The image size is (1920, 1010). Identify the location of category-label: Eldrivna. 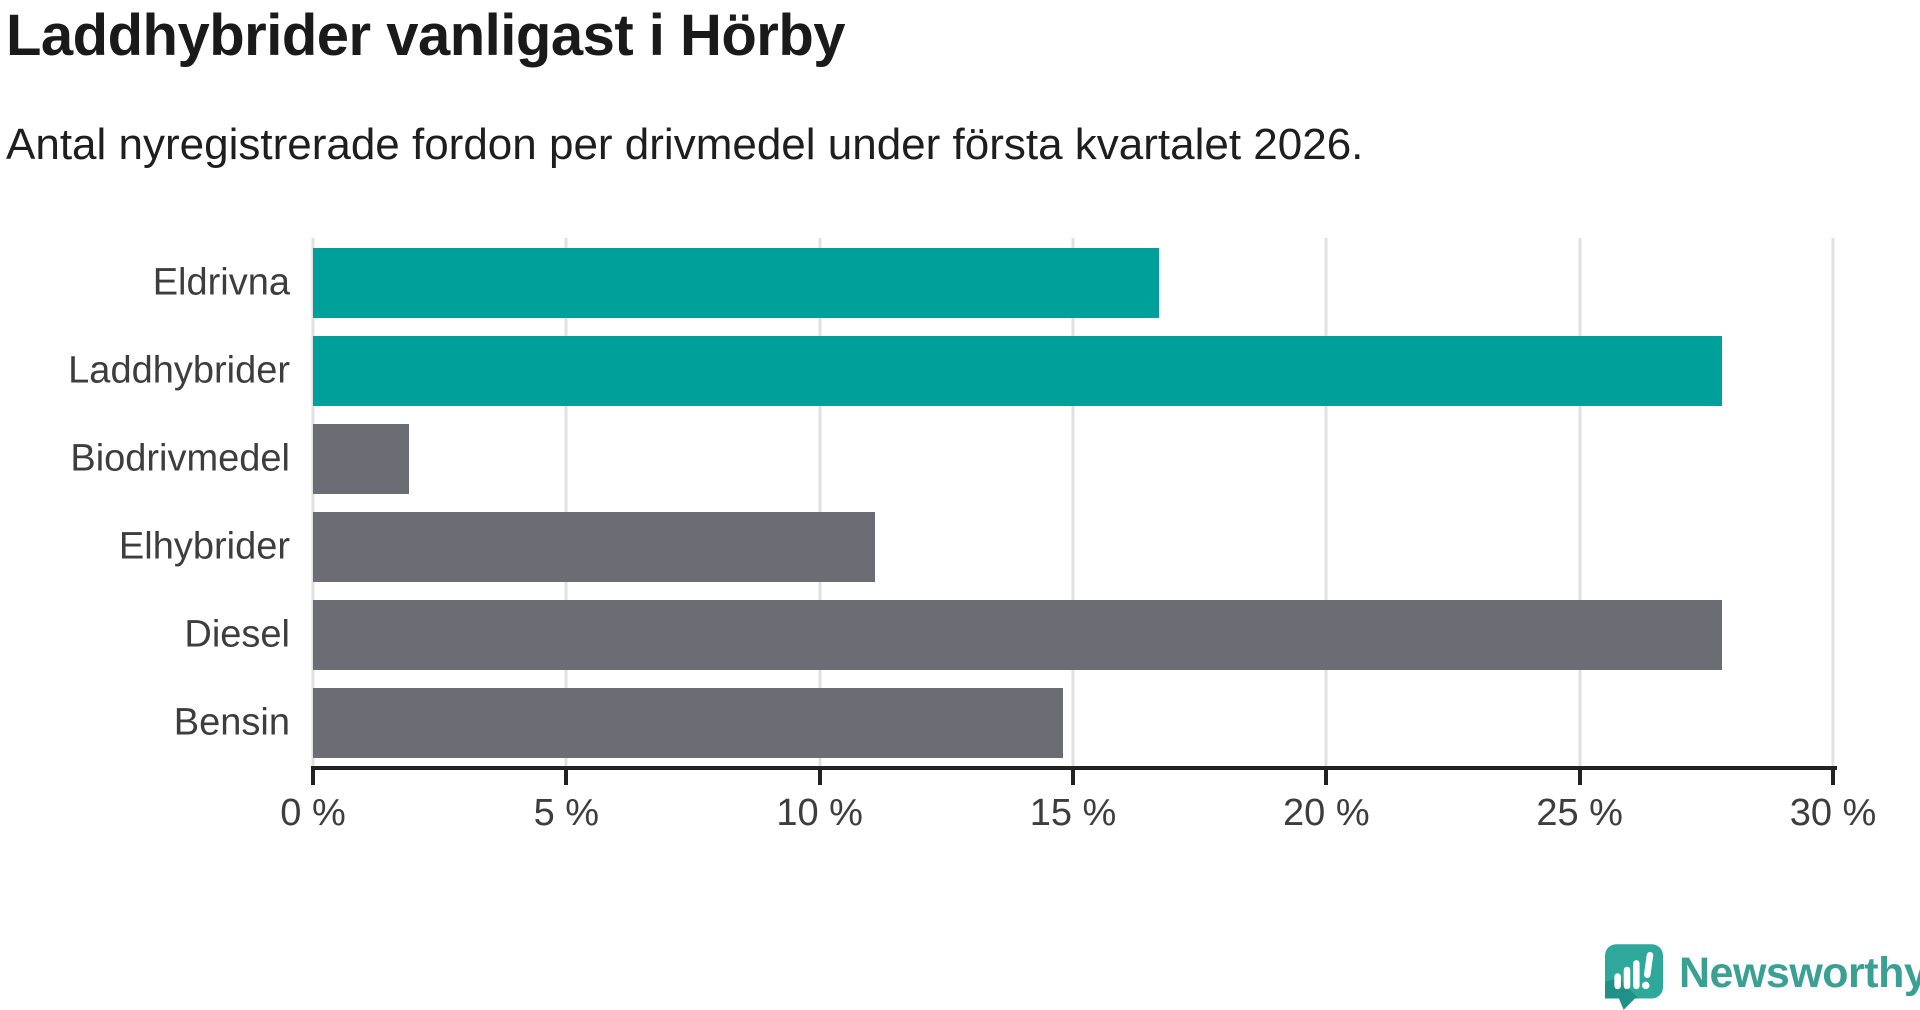
(221, 282).